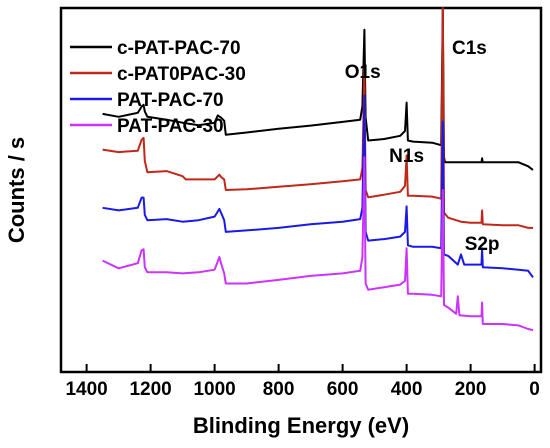 The image size is (550, 448). Describe the element at coordinates (279, 389) in the screenshot. I see `x-tick-label: 800` at that location.